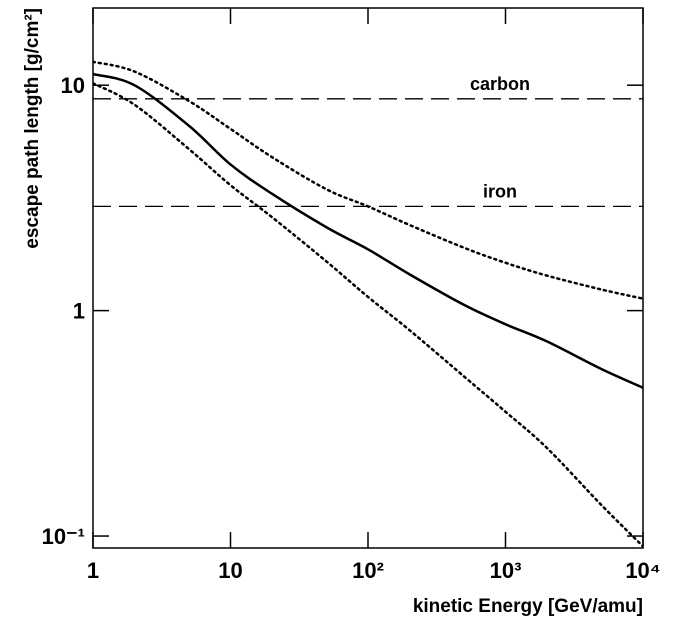 The image size is (692, 623). What do you see at coordinates (230, 570) in the screenshot?
I see `x-tick-label: 10` at bounding box center [230, 570].